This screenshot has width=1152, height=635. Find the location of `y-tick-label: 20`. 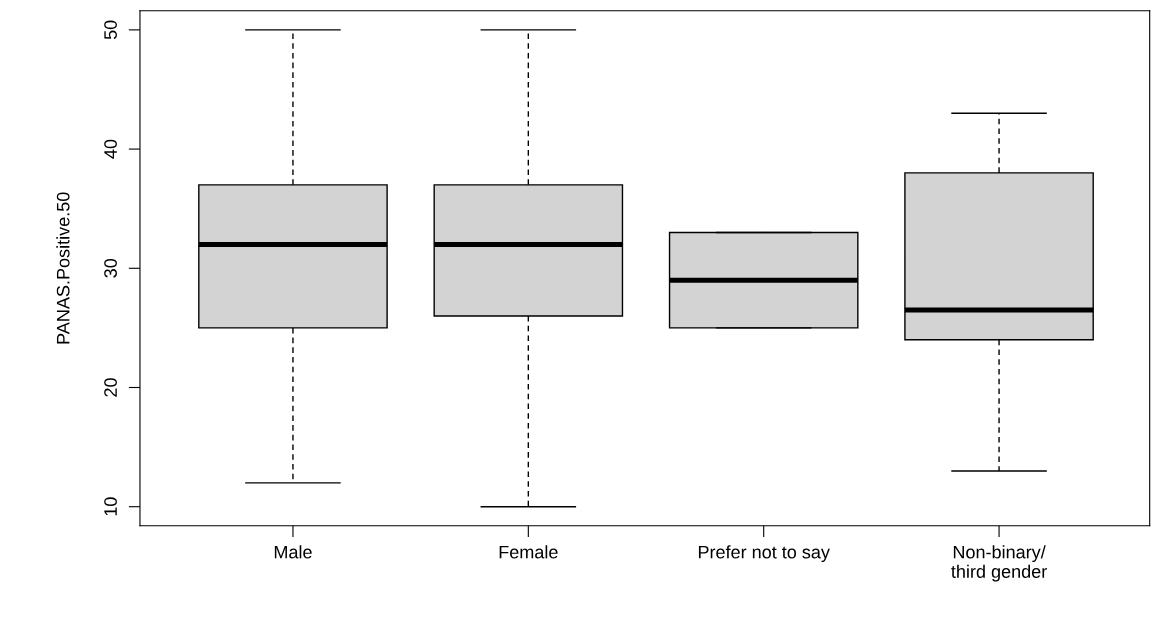

y-tick-label: 20 is located at coordinates (110, 387).